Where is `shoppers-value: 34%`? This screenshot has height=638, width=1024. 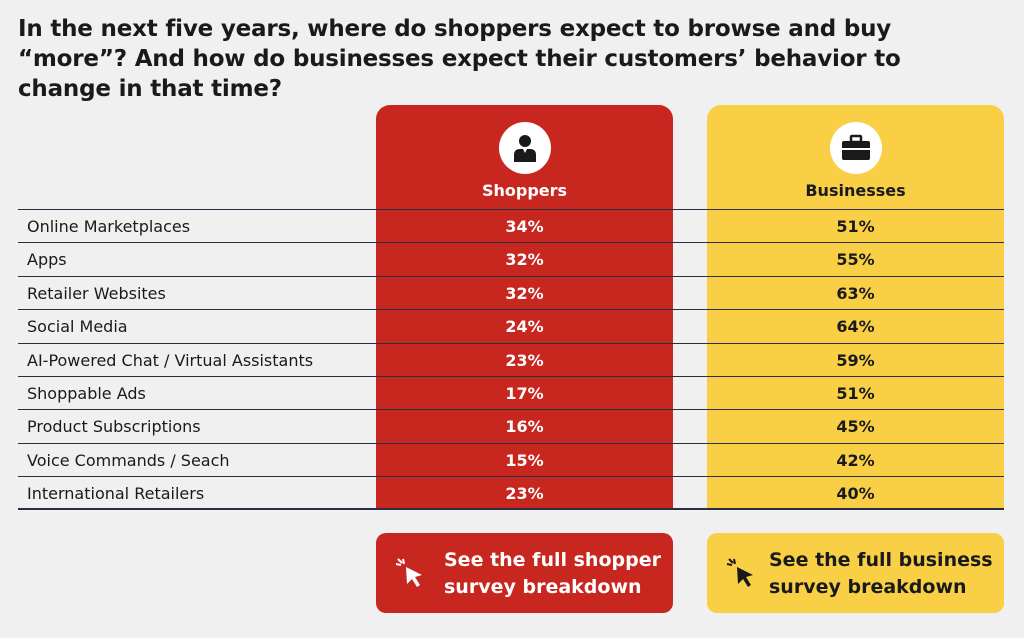
shoppers-value: 34% is located at coordinates (524, 226).